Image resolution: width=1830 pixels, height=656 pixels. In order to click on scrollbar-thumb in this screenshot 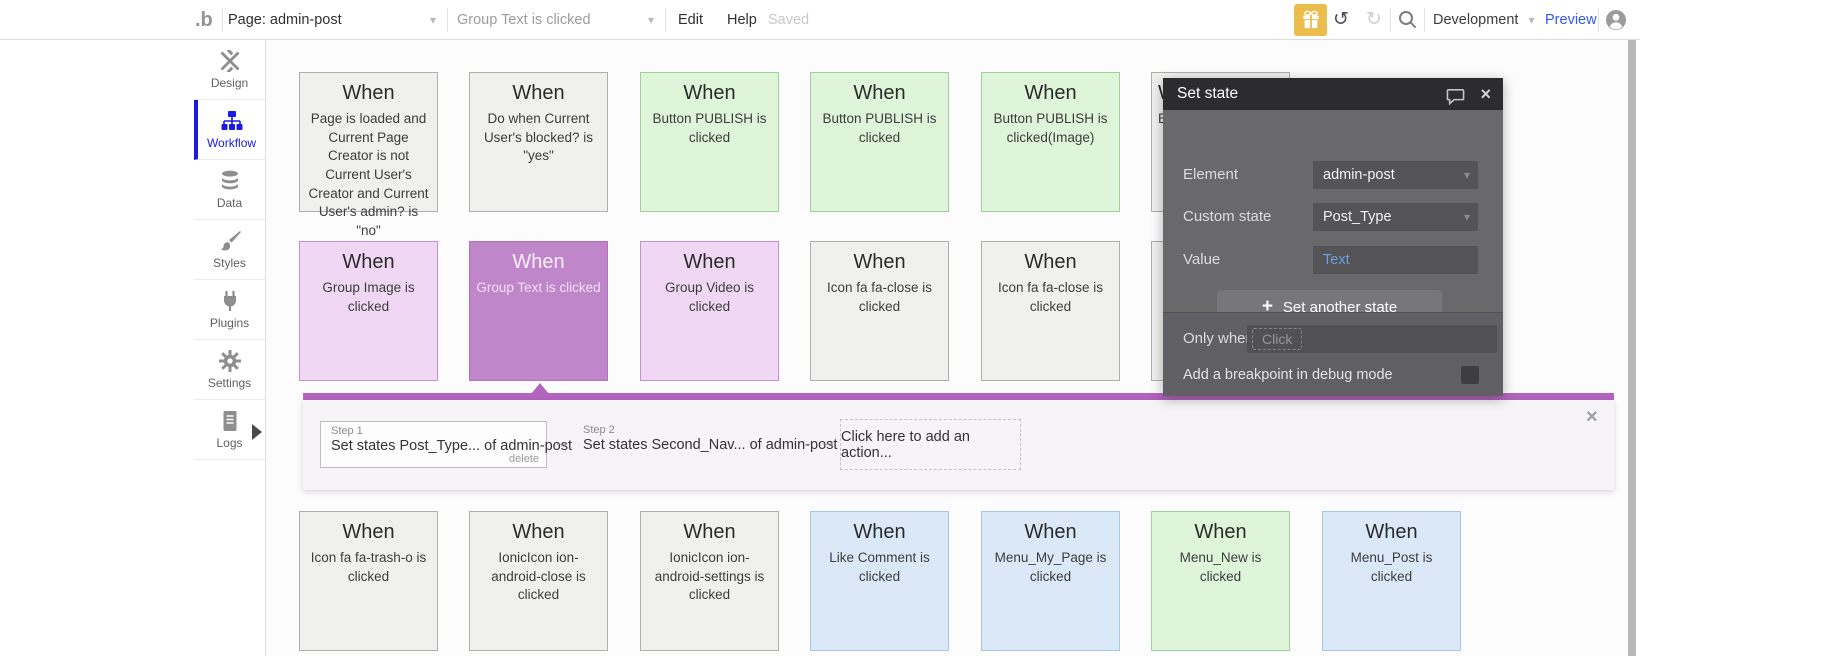, I will do `click(1632, 348)`.